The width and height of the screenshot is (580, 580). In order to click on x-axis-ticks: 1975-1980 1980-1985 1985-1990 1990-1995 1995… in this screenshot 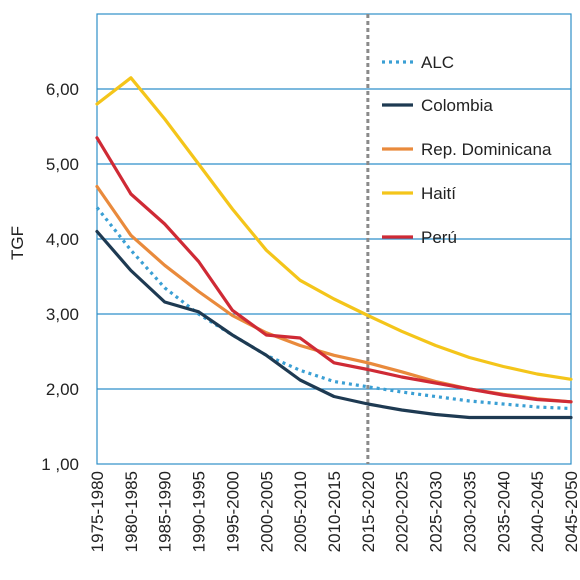, I will do `click(334, 511)`.